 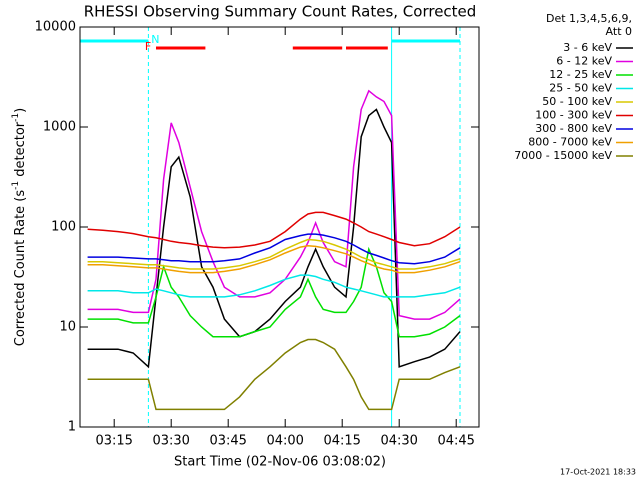 What do you see at coordinates (113, 441) in the screenshot?
I see `x-tick-label: 03:15` at bounding box center [113, 441].